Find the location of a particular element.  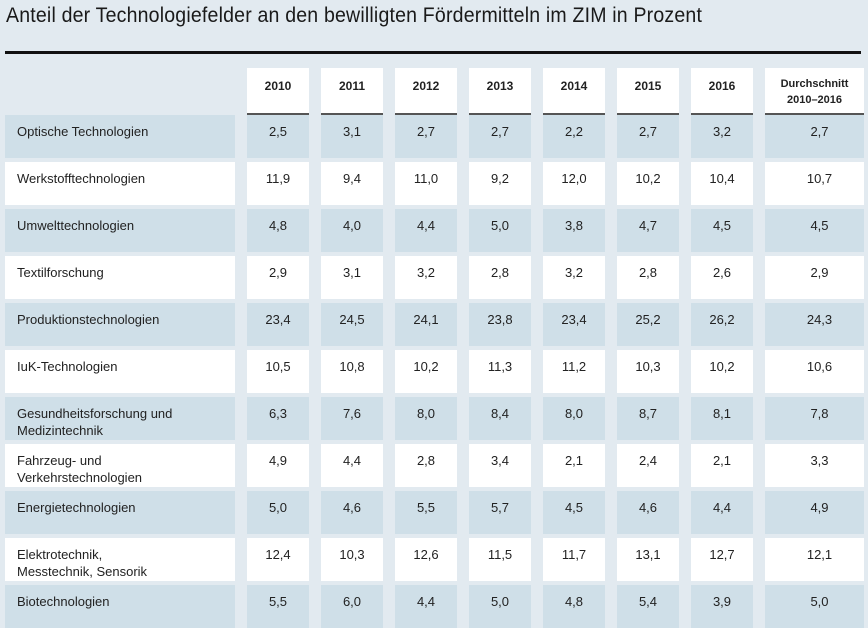

column-header: 2012 is located at coordinates (426, 91).